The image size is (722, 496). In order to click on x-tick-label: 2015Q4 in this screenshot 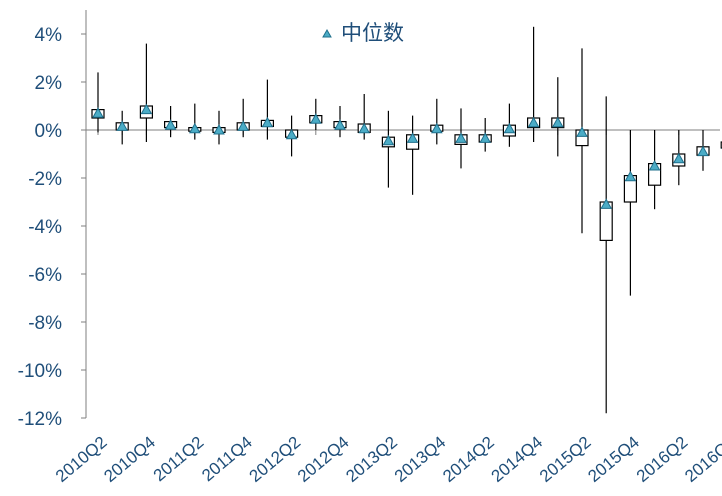, I will do `click(613, 459)`.